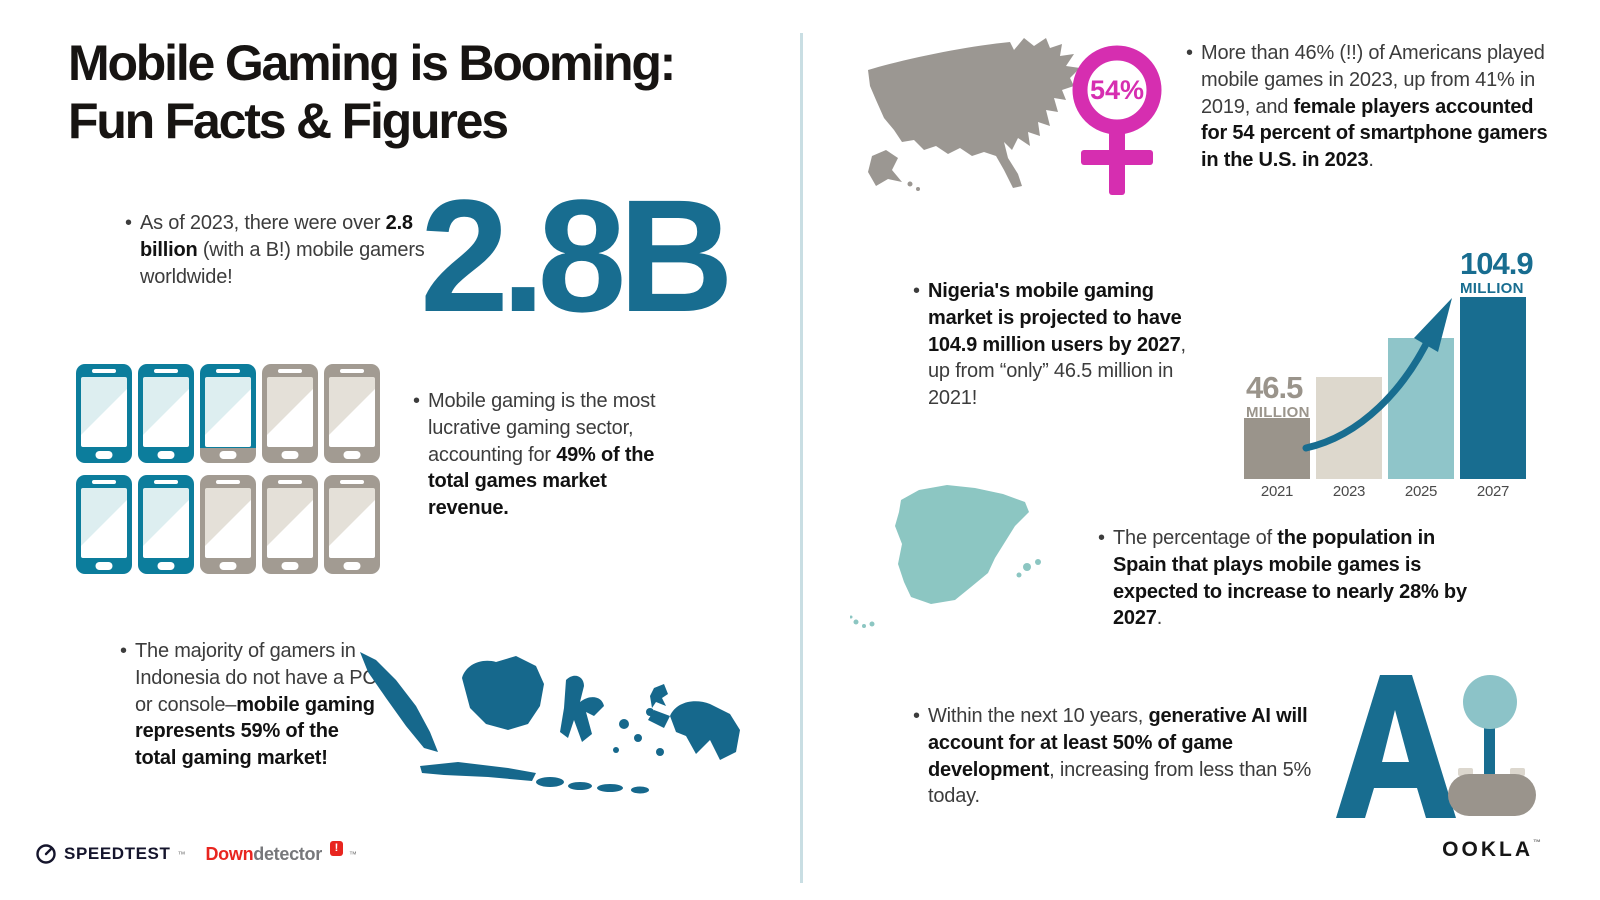  Describe the element at coordinates (336, 848) in the screenshot. I see `downdetector-badge-icon: !` at that location.